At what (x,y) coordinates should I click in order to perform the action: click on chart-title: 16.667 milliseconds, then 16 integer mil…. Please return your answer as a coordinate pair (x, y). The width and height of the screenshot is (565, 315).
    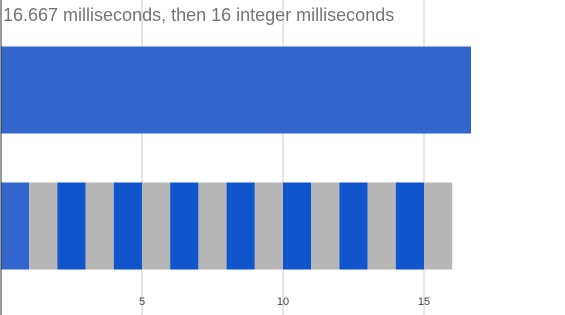
    Looking at the image, I should click on (198, 15).